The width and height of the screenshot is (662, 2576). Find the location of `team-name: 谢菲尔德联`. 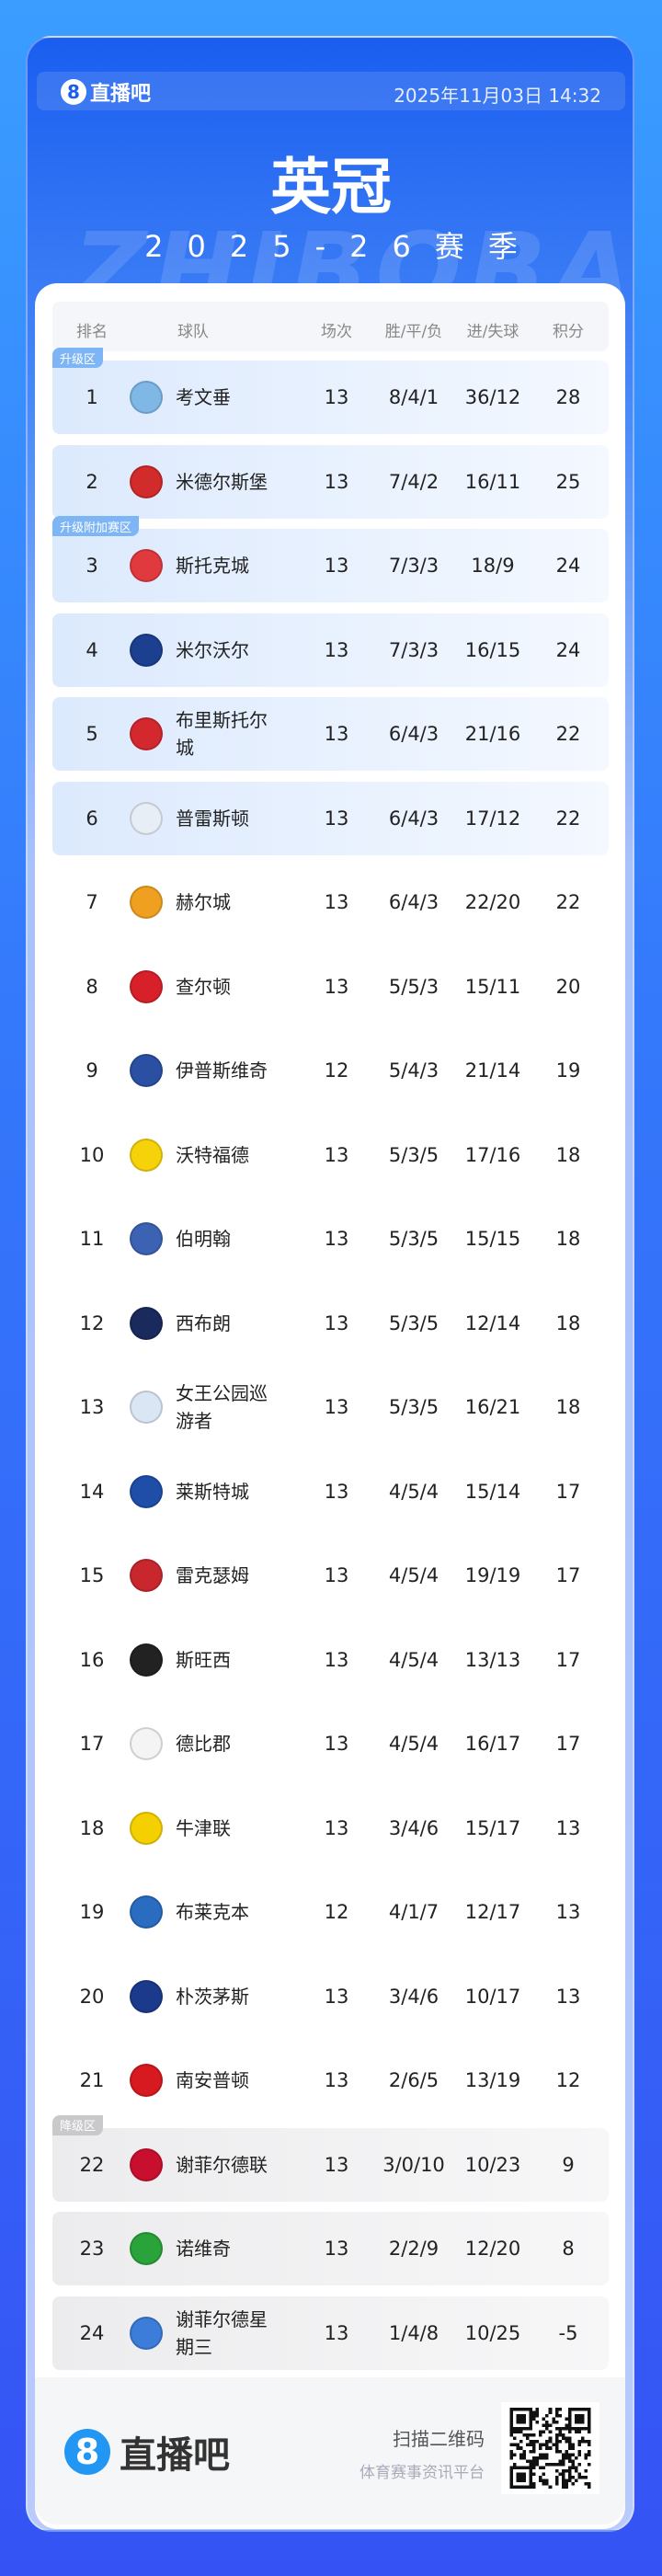

team-name: 谢菲尔德联 is located at coordinates (222, 2164).